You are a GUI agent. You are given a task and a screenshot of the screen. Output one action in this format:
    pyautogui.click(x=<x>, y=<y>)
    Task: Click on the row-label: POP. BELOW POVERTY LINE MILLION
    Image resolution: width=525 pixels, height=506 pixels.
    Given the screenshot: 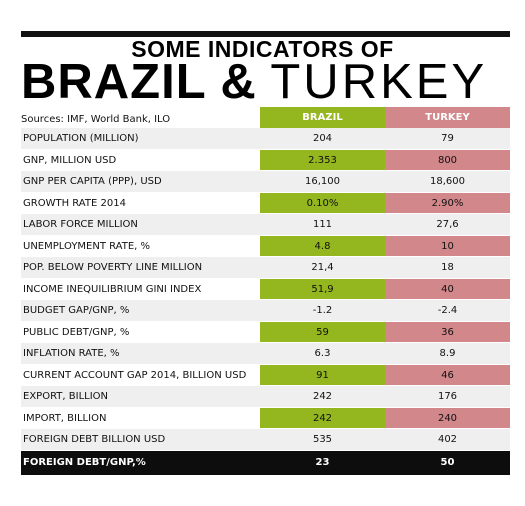 What is the action you would take?
    pyautogui.click(x=113, y=267)
    